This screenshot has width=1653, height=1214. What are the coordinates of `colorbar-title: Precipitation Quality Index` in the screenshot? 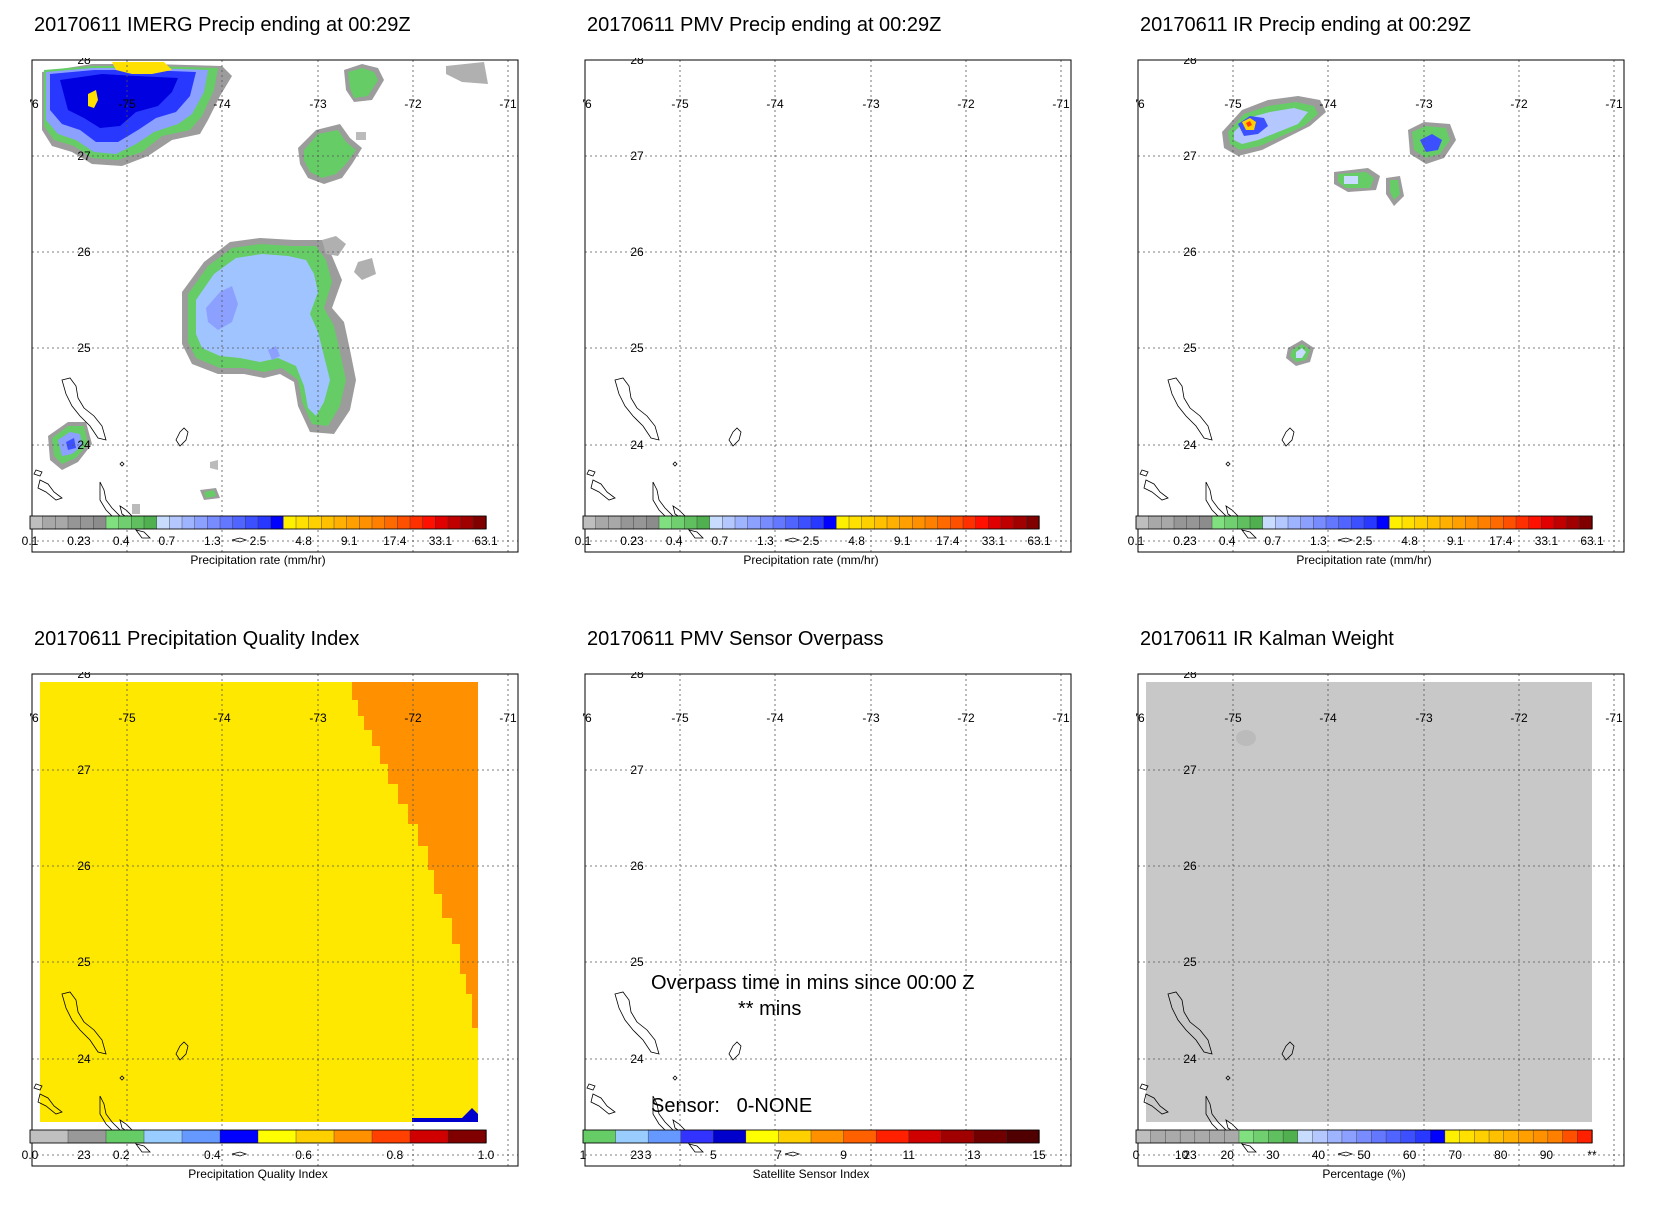 It's located at (257, 1174).